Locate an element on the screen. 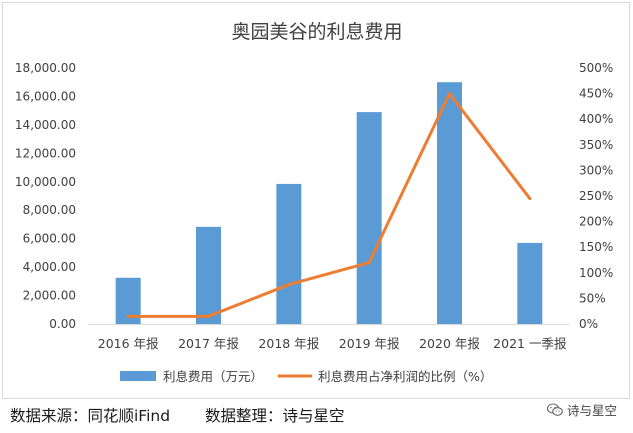 This screenshot has height=433, width=633. legend: 利息费用（万元） 利息费用占净利润的比例（%） is located at coordinates (306, 376).